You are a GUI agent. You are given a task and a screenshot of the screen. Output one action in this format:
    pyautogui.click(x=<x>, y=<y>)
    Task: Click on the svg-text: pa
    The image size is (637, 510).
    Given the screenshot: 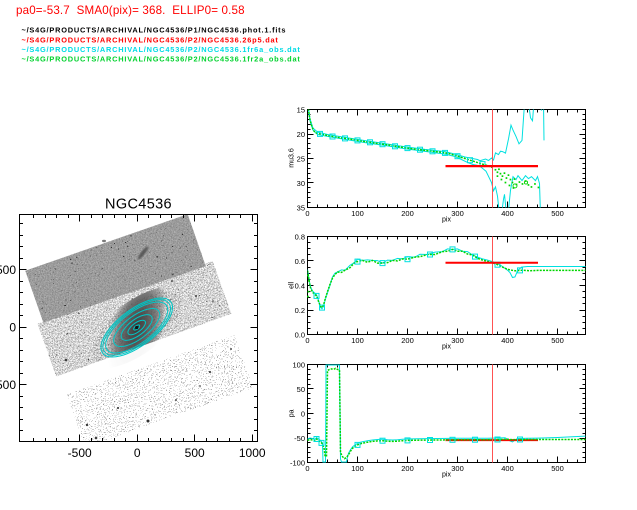 What is the action you would take?
    pyautogui.click(x=292, y=413)
    